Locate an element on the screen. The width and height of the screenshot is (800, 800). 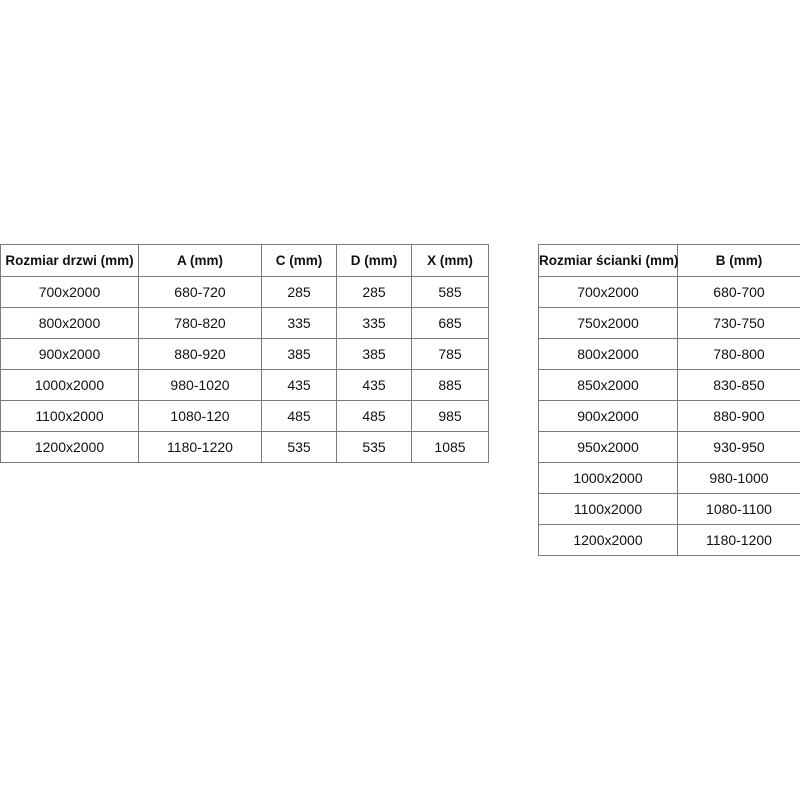
column-header: Rozmiar ścianki (mm) is located at coordinates (608, 260).